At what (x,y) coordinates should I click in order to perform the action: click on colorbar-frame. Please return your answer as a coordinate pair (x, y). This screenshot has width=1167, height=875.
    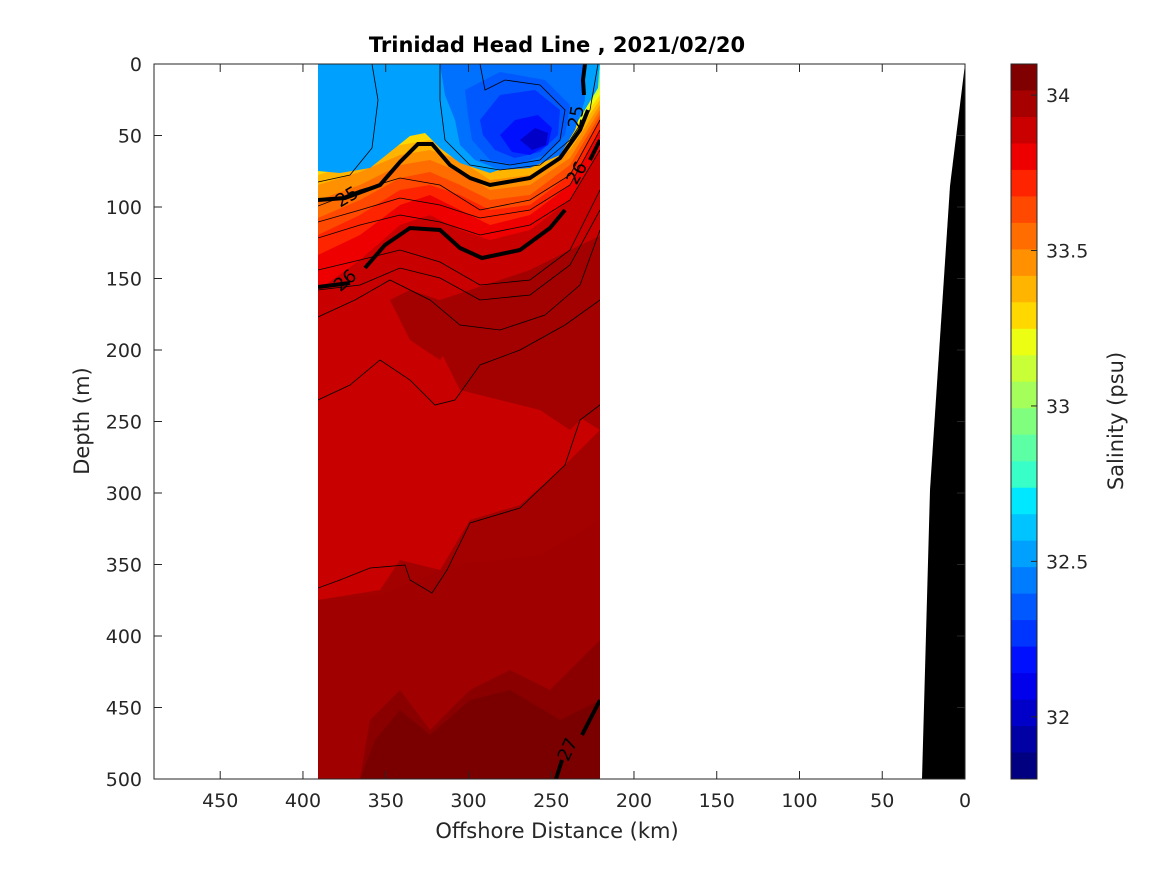
    Looking at the image, I should click on (1024, 421).